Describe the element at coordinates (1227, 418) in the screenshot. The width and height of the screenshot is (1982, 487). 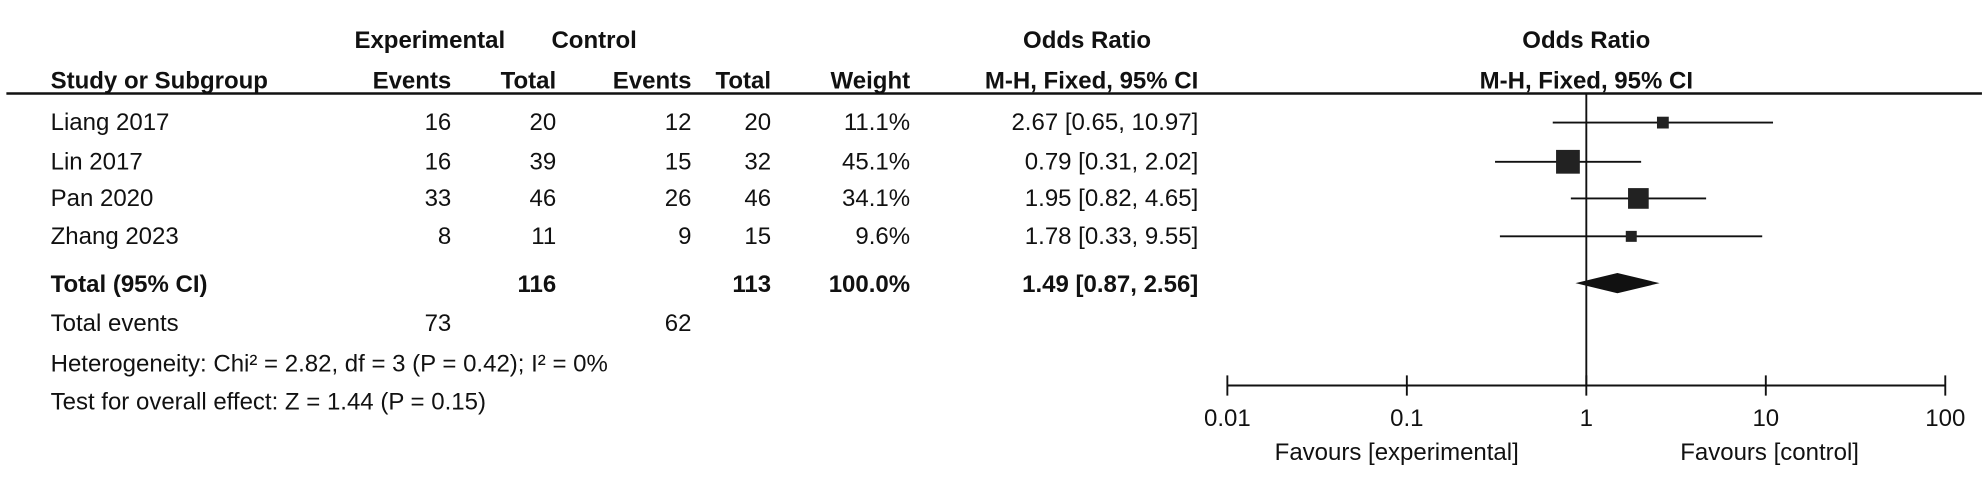
I see `x-tick-label: 0.01` at that location.